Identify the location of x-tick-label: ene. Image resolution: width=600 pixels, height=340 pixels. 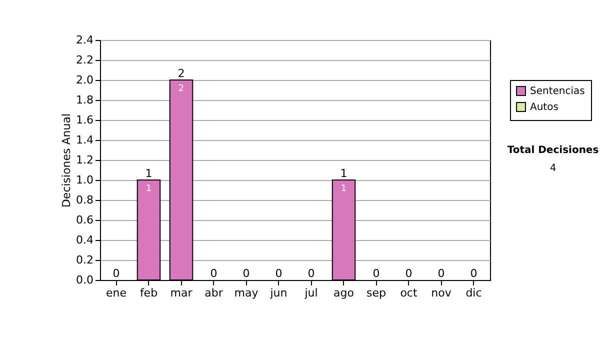
(116, 293).